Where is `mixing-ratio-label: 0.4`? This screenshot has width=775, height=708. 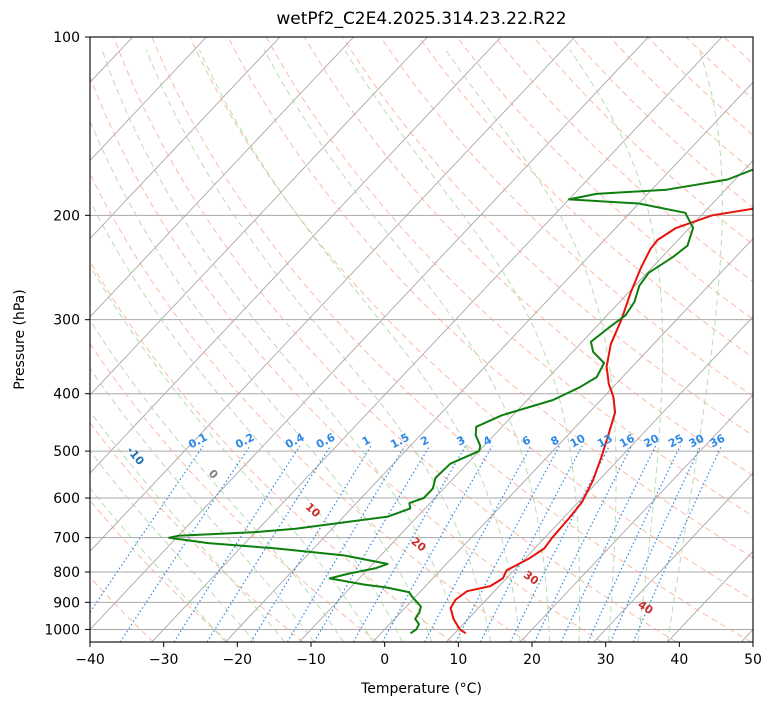
mixing-ratio-label: 0.4 is located at coordinates (295, 441).